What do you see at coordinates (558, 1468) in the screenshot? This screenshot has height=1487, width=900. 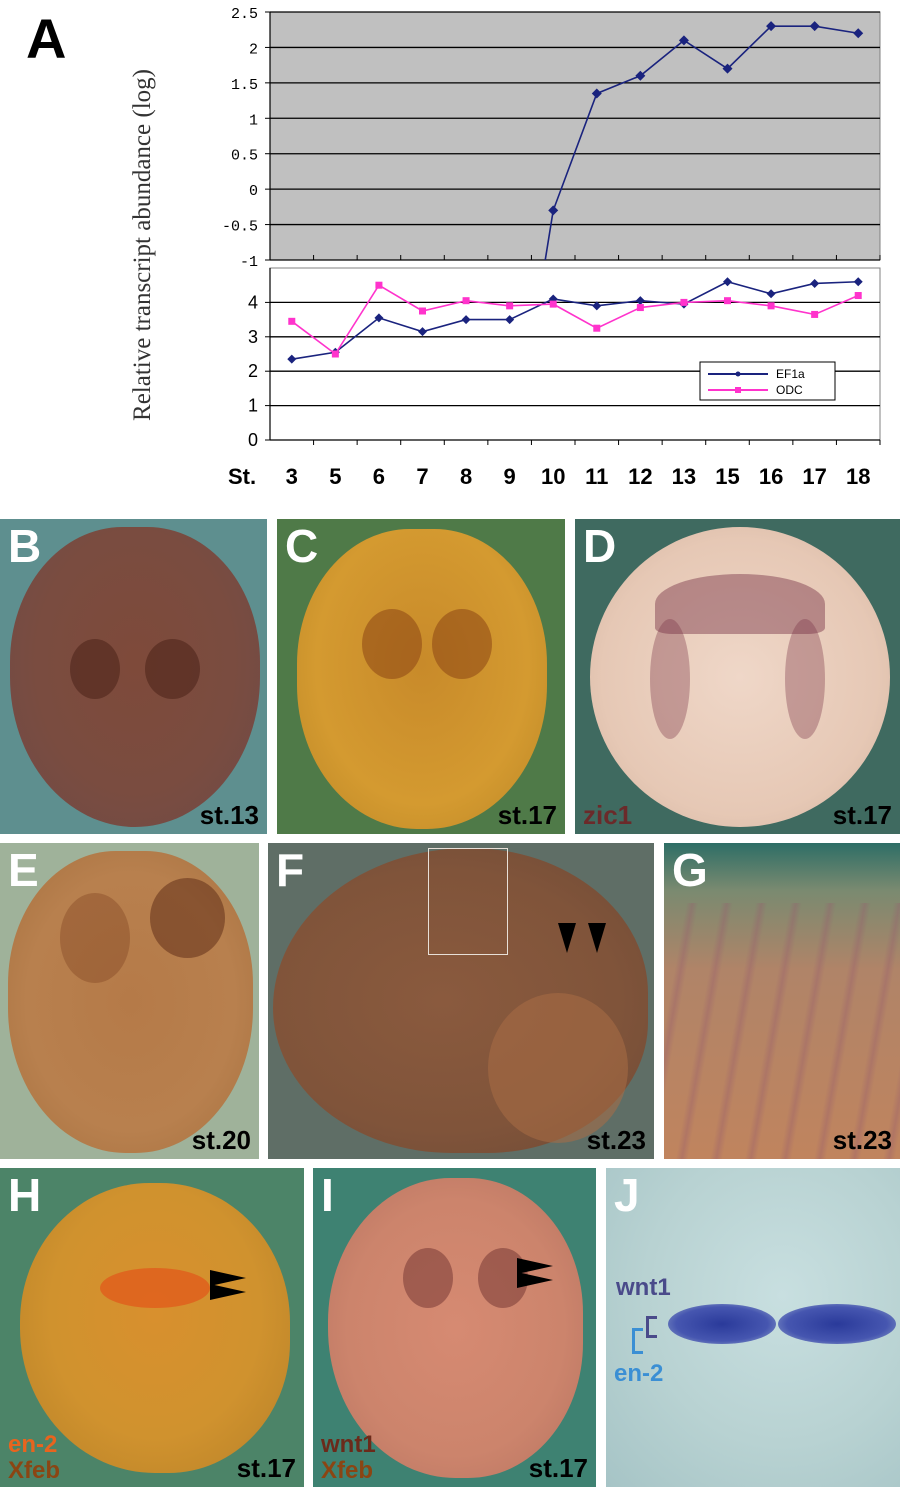 I see `panel-i-stage: st.17` at bounding box center [558, 1468].